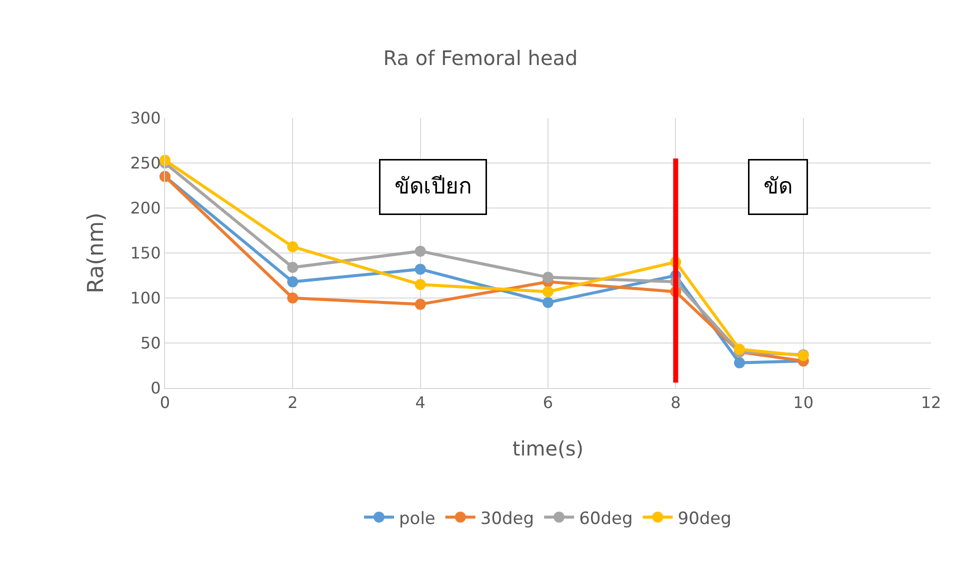  I want to click on y-tick-label: 0, so click(155, 388).